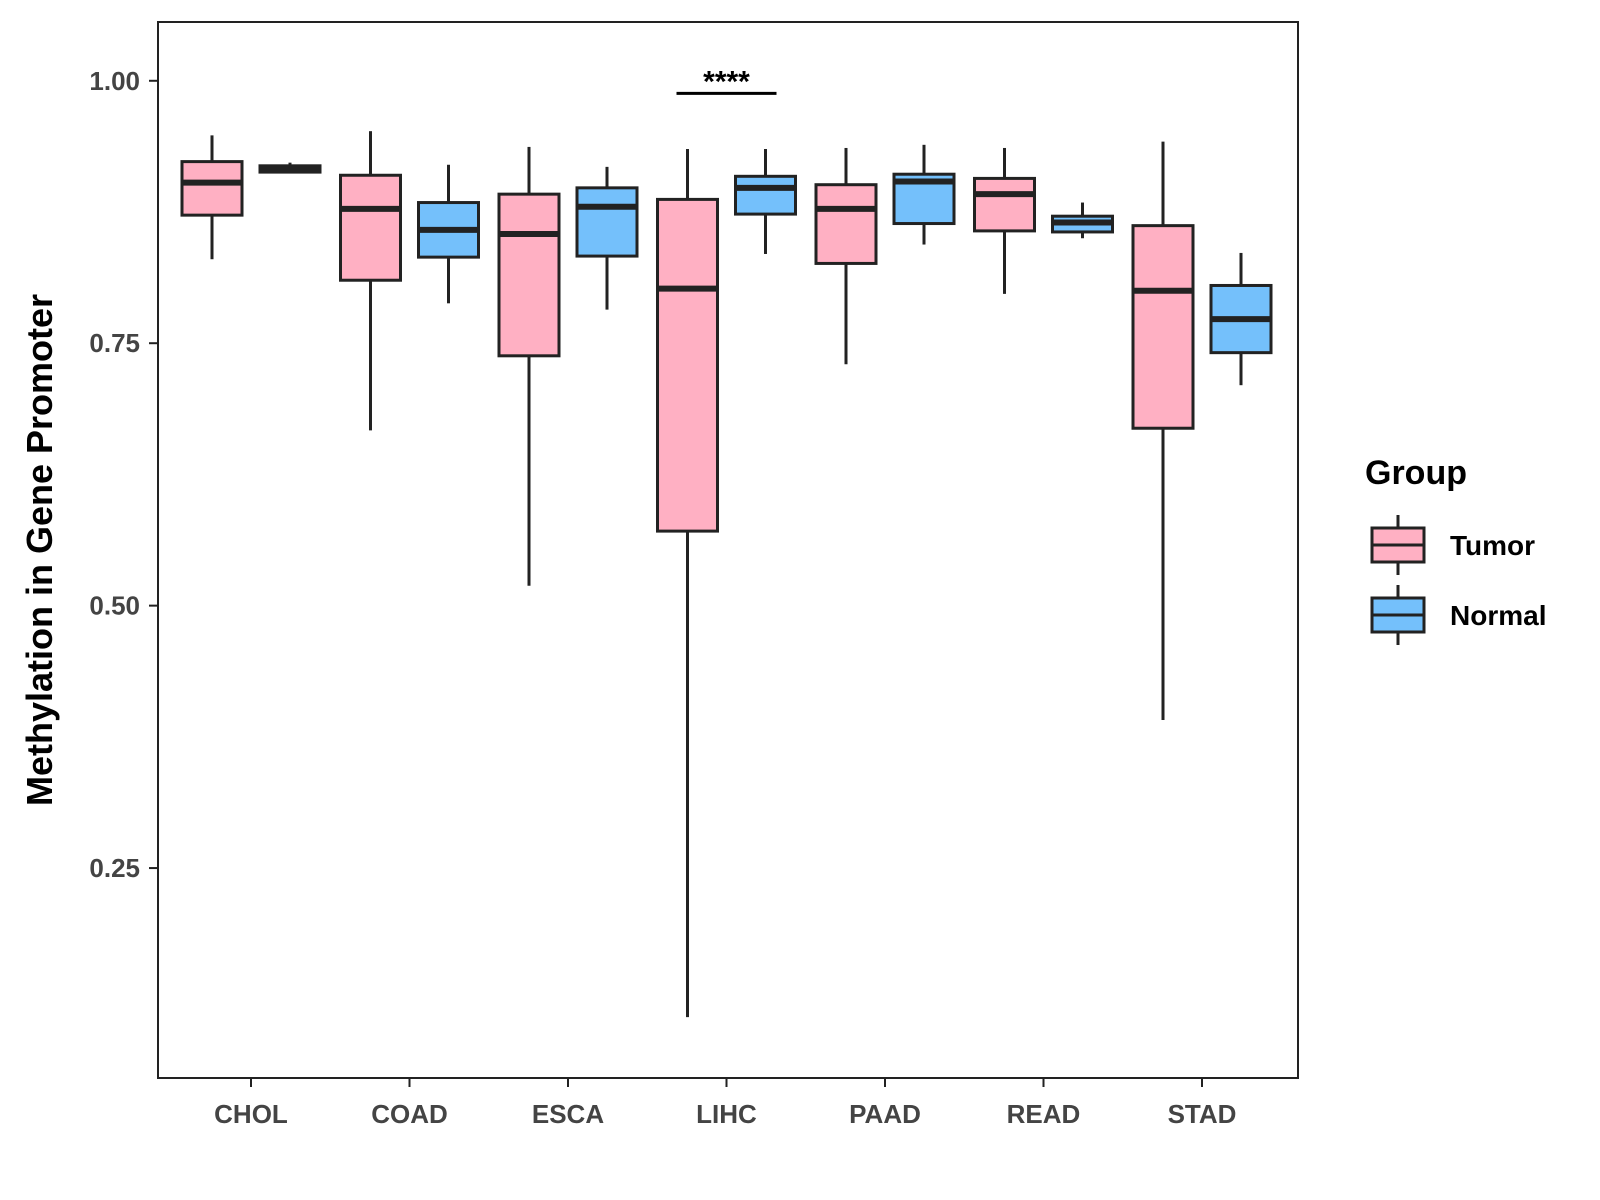  What do you see at coordinates (1163, 431) in the screenshot?
I see `box-tumor-stad` at bounding box center [1163, 431].